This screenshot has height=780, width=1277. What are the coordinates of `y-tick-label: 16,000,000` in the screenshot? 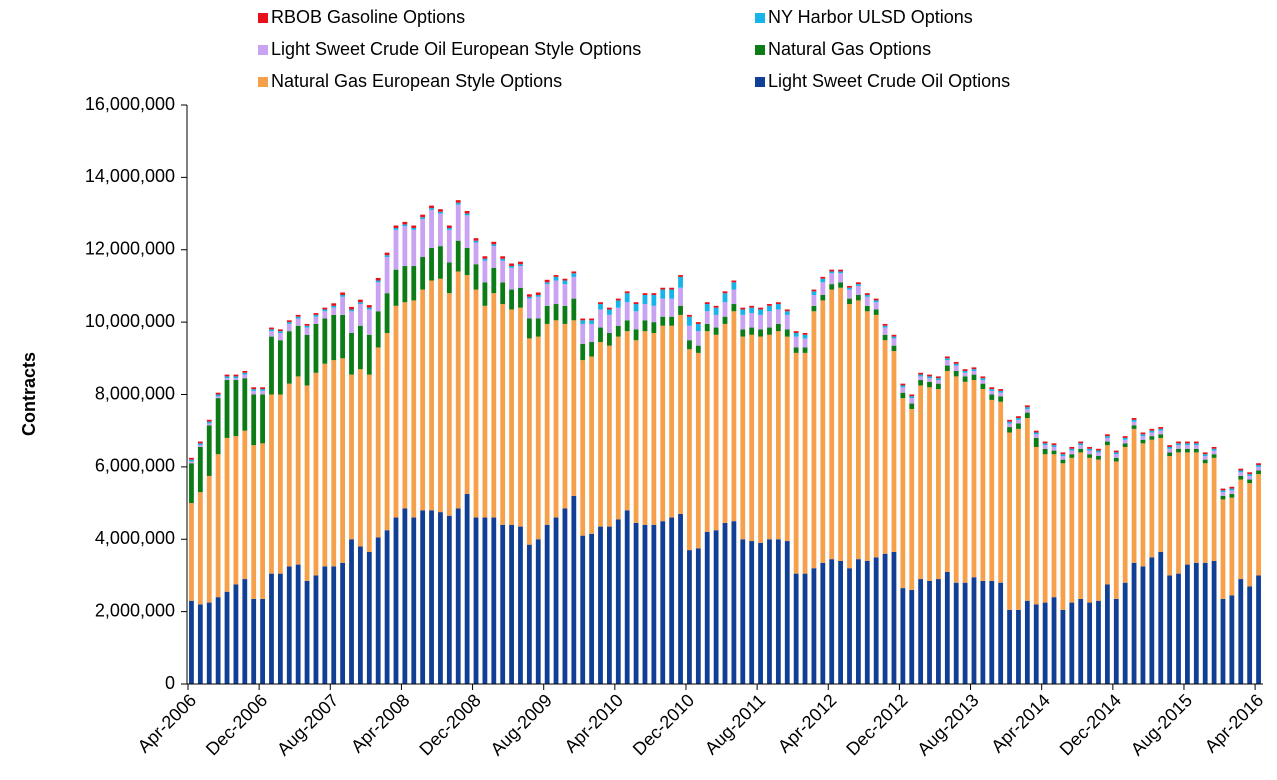 It's located at (130, 104).